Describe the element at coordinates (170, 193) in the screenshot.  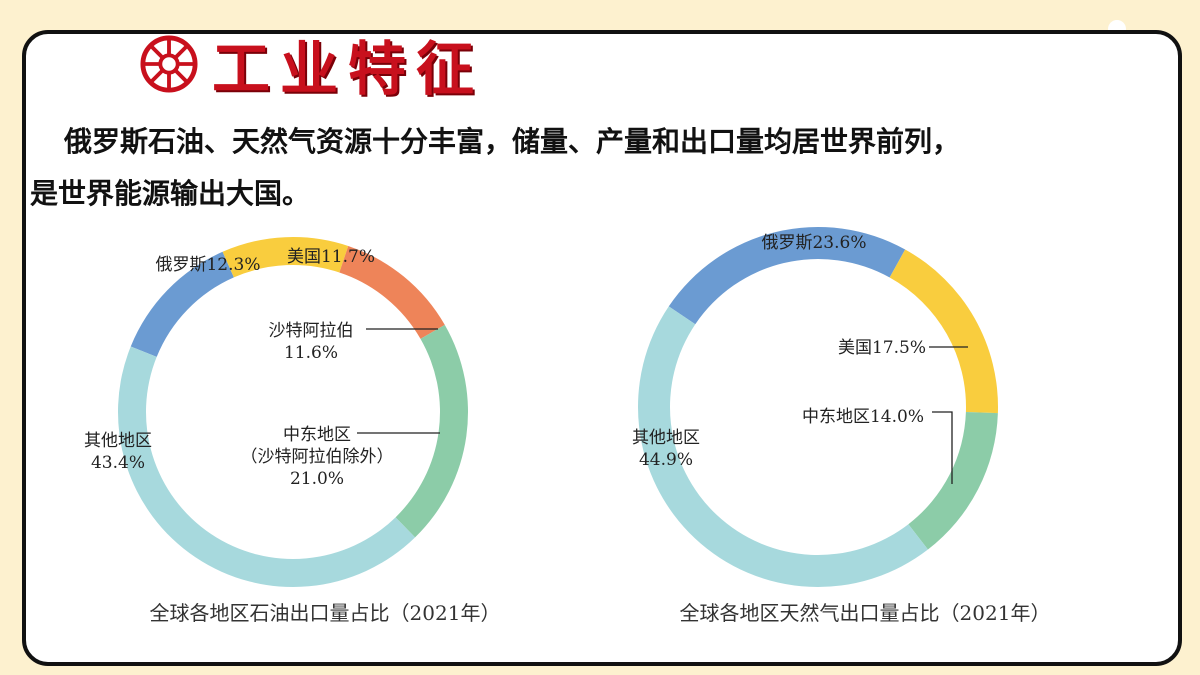
I see `intro-line-2: 是世界能源输出大国。` at that location.